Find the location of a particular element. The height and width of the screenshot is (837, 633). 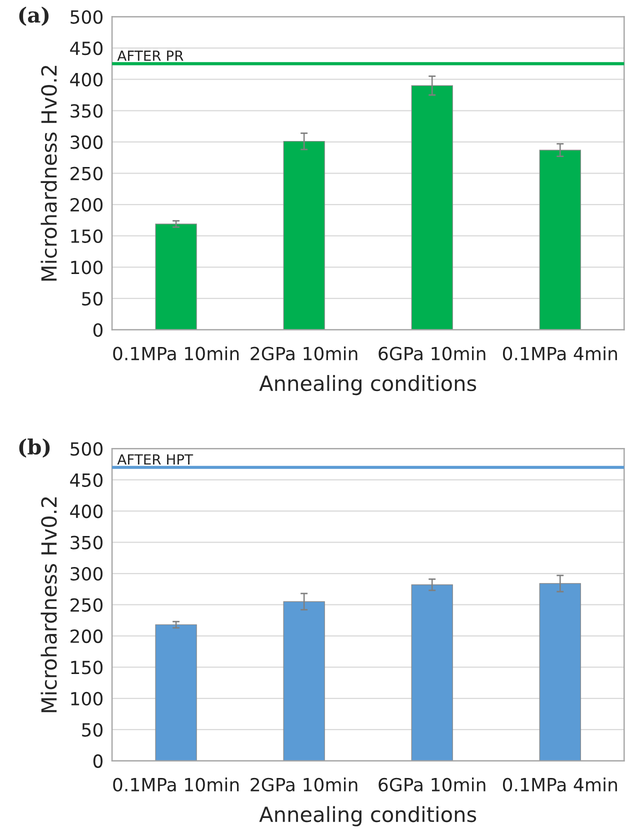

chart-title: (a) is located at coordinates (34, 16).